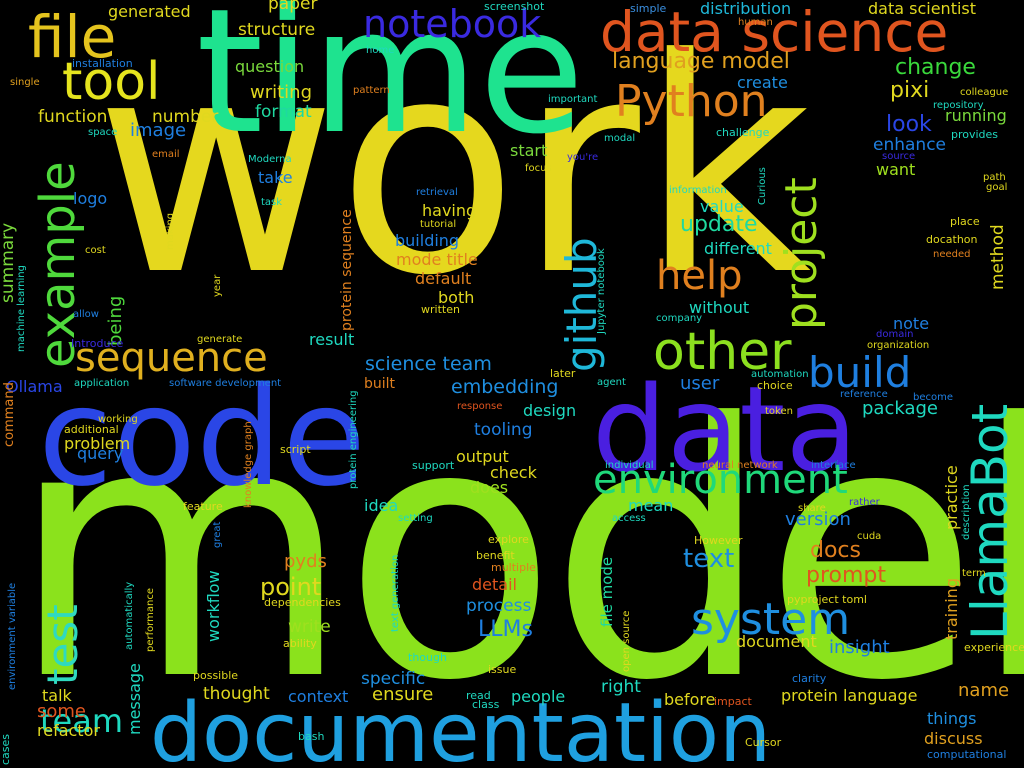 The width and height of the screenshot is (1024, 768). Describe the element at coordinates (762, 82) in the screenshot. I see `word: create` at that location.